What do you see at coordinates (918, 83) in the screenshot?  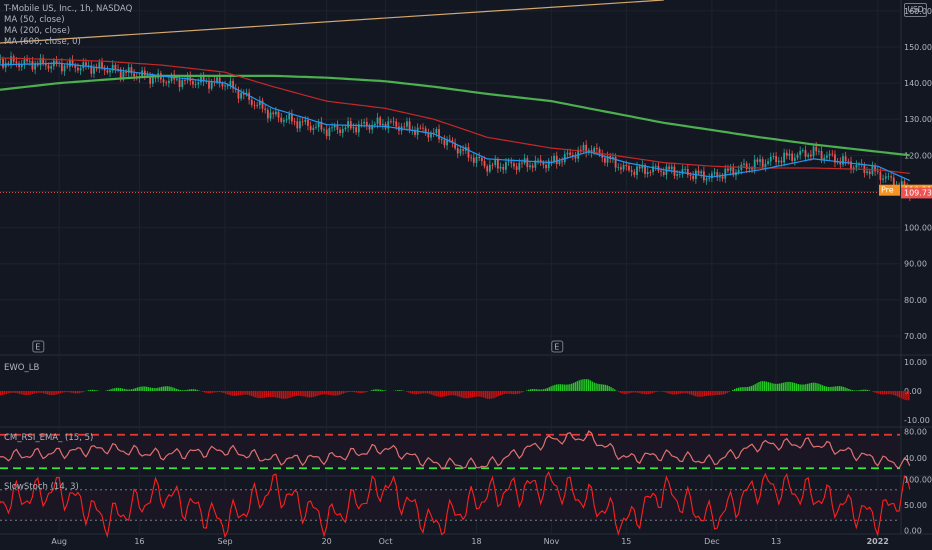 I see `price-axis-tick: 140.00` at bounding box center [918, 83].